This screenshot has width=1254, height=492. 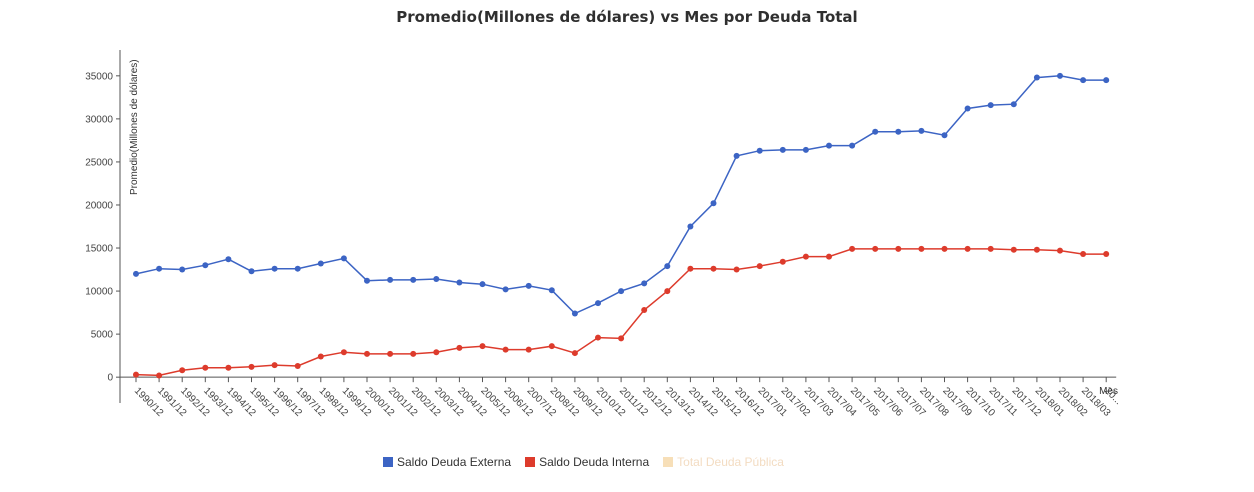 I want to click on y-tick-label: 20000, so click(x=99, y=205).